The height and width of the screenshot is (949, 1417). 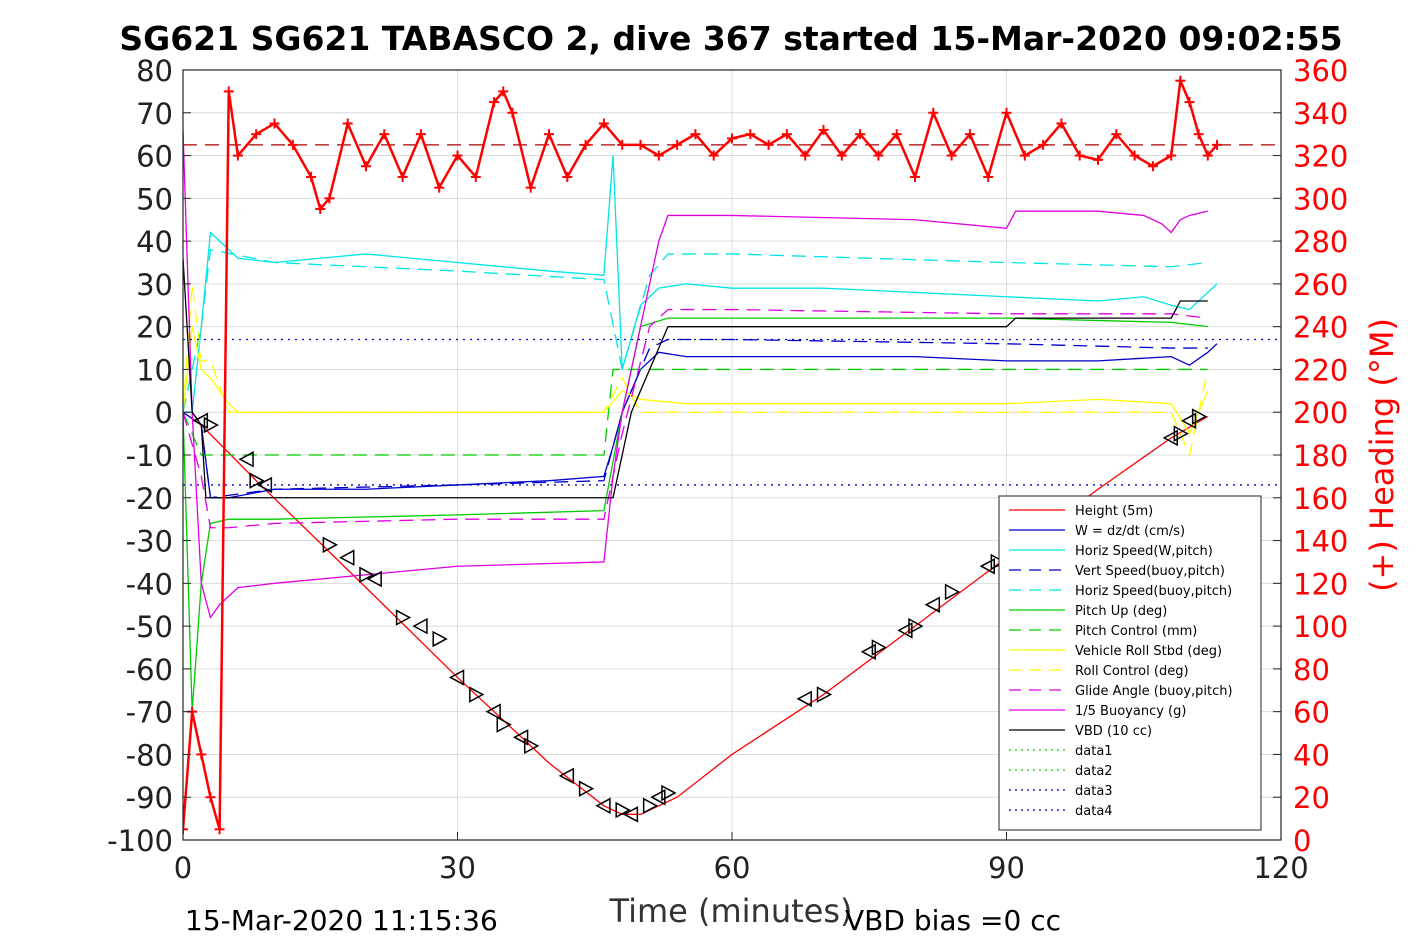 What do you see at coordinates (154, 157) in the screenshot?
I see `y-tick-label: 60` at bounding box center [154, 157].